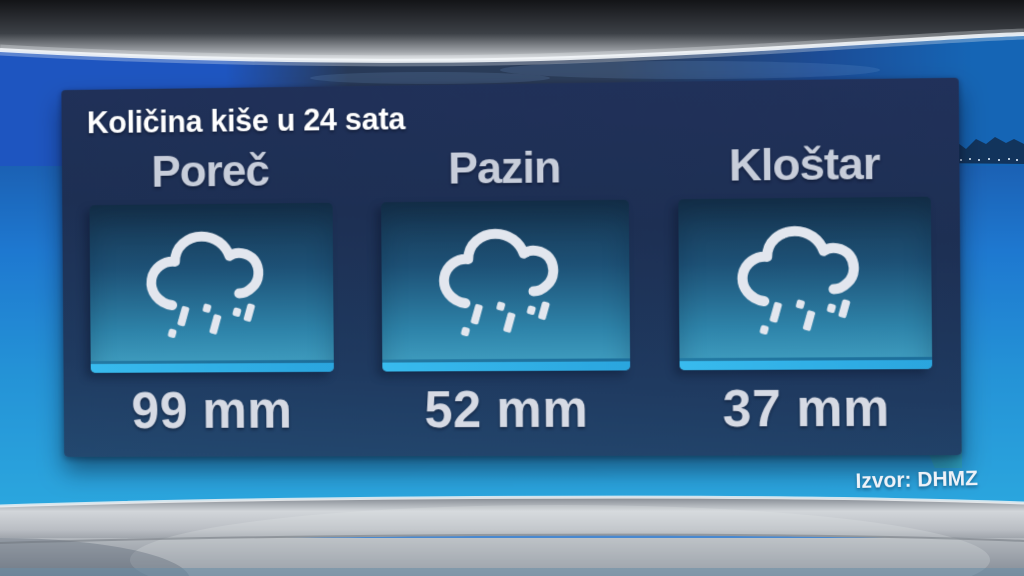 The height and width of the screenshot is (576, 1024). What do you see at coordinates (512, 538) in the screenshot?
I see `floor-seam` at bounding box center [512, 538].